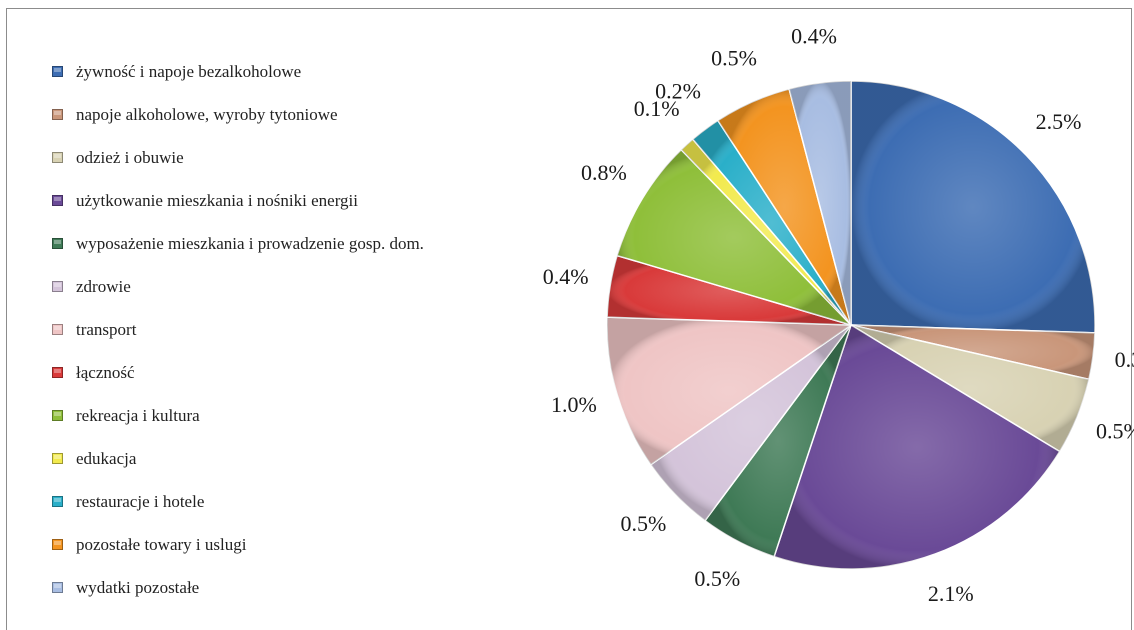 The image size is (1134, 630). I want to click on legend-label: odzież i obuwie, so click(130, 157).